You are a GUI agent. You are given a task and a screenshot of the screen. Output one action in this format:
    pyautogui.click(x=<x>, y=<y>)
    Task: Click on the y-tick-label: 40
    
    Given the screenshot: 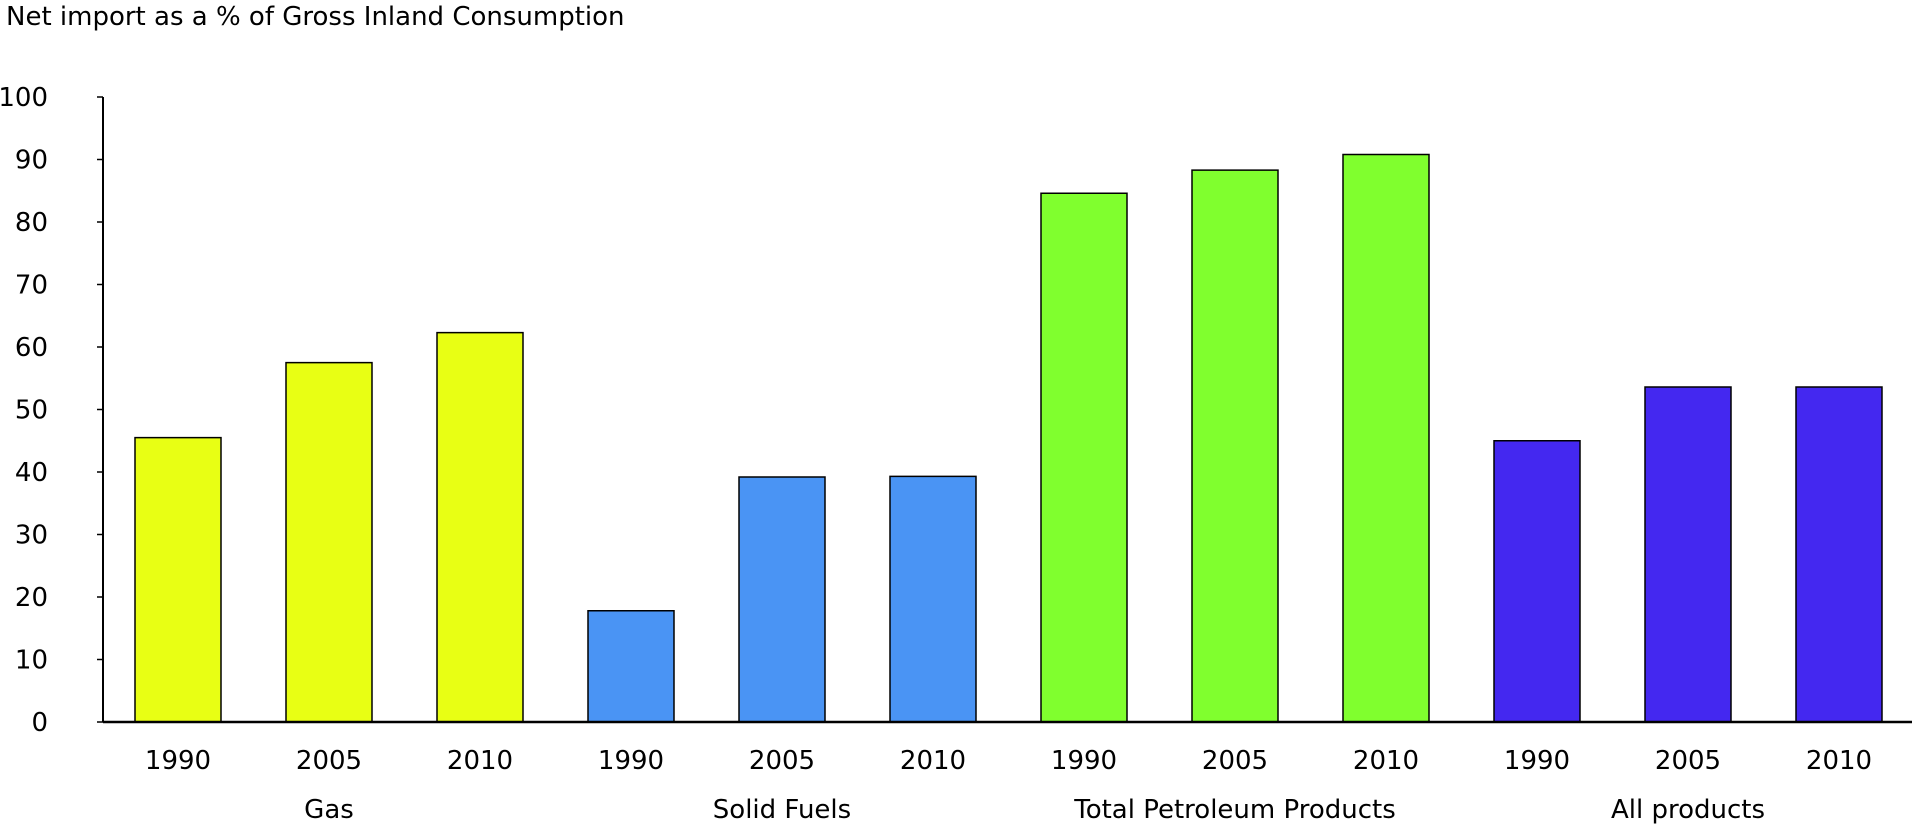 What is the action you would take?
    pyautogui.click(x=31, y=473)
    